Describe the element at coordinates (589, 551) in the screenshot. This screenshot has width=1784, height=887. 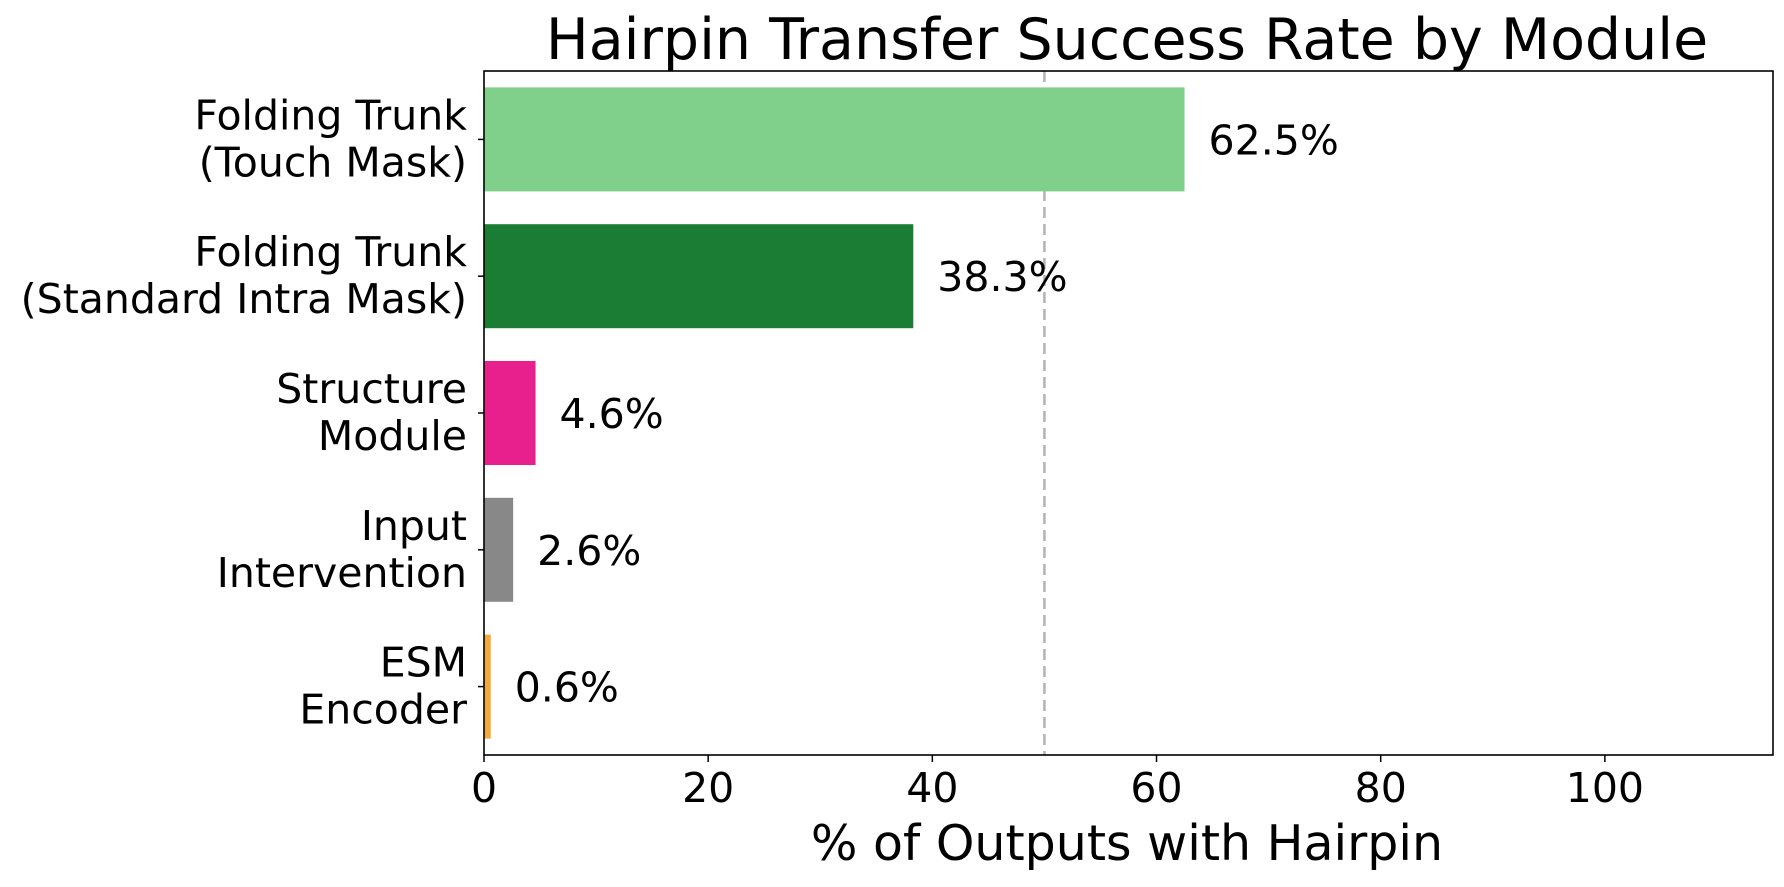
I see `data-label: 2.6%` at that location.